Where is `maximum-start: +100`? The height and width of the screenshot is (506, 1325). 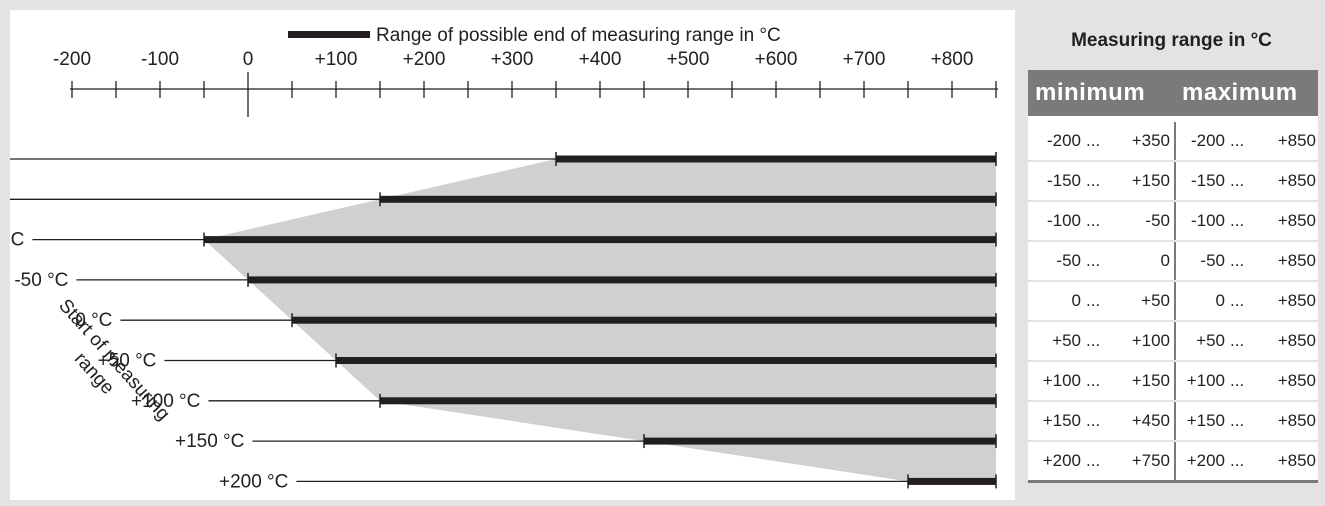
maximum-start: +100 is located at coordinates (1205, 380).